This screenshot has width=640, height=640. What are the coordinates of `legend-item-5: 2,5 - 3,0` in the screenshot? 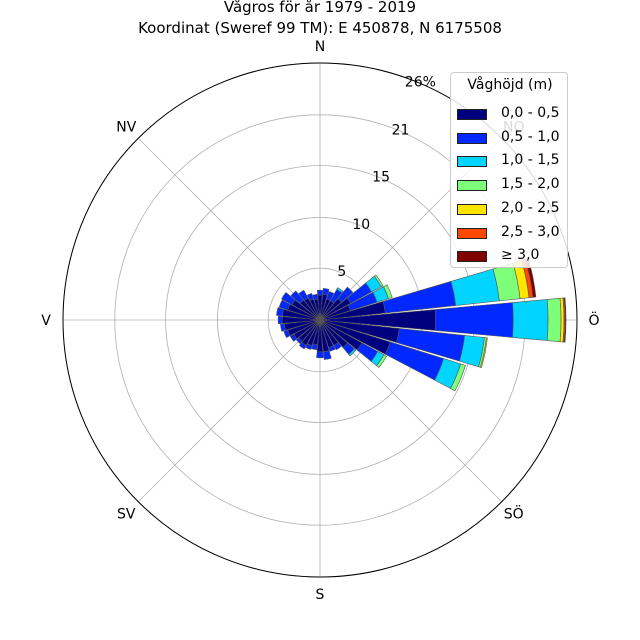 It's located at (512, 232).